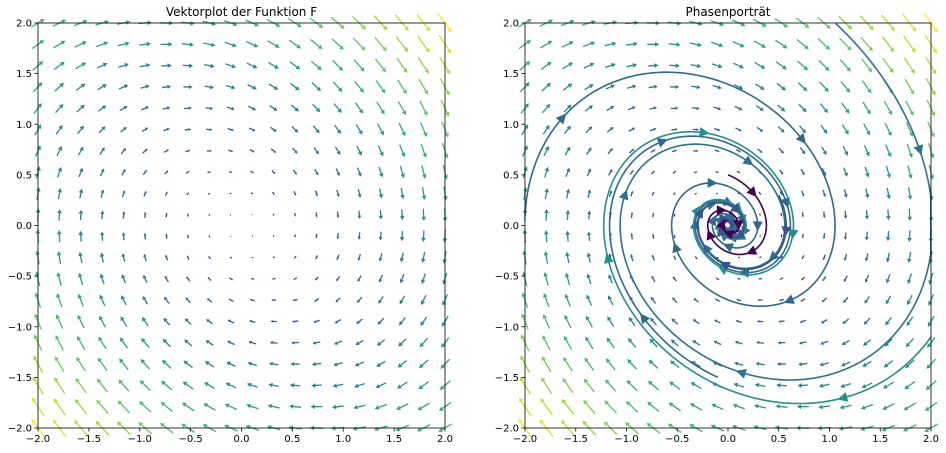  What do you see at coordinates (445, 439) in the screenshot?
I see `x-tick-label: 2.0` at bounding box center [445, 439].